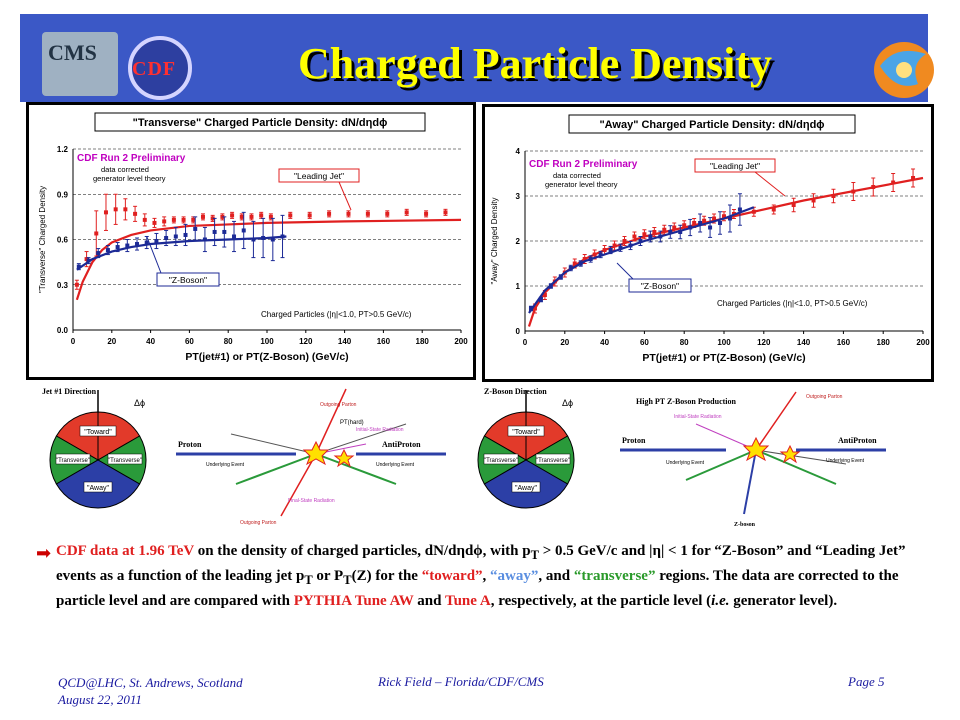  I want to click on x-tick-label: 60, so click(644, 342).